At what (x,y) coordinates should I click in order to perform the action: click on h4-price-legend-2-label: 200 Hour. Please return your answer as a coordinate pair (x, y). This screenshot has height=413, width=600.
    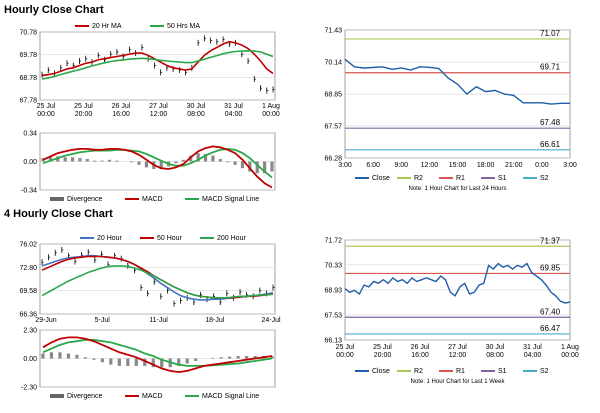
    Looking at the image, I should click on (231, 238).